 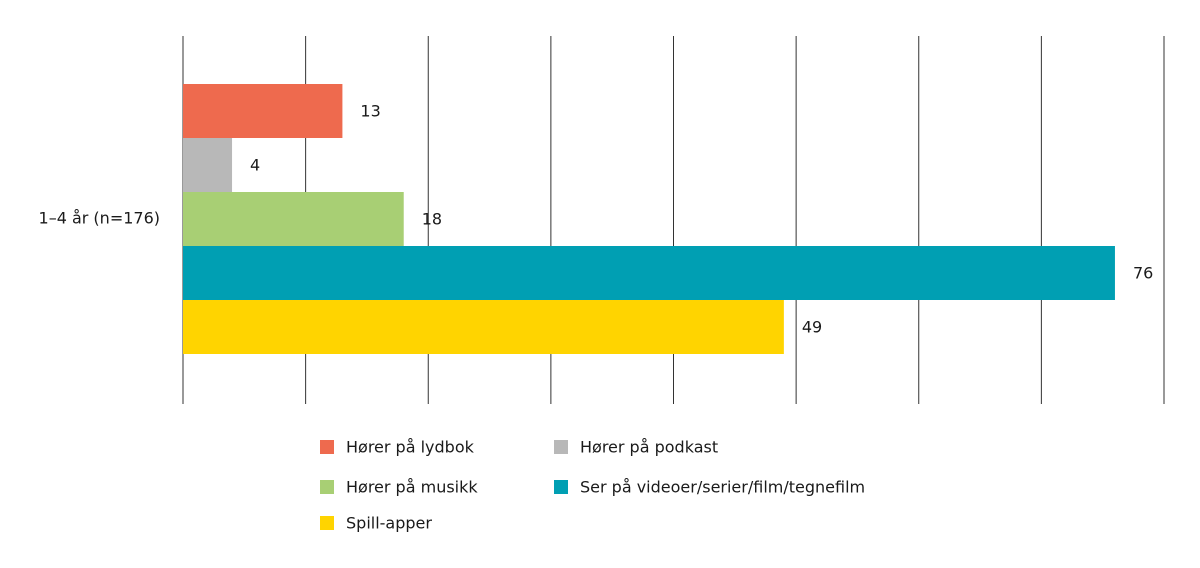 What do you see at coordinates (649, 447) in the screenshot?
I see `legend-label: Hører på podkast` at bounding box center [649, 447].